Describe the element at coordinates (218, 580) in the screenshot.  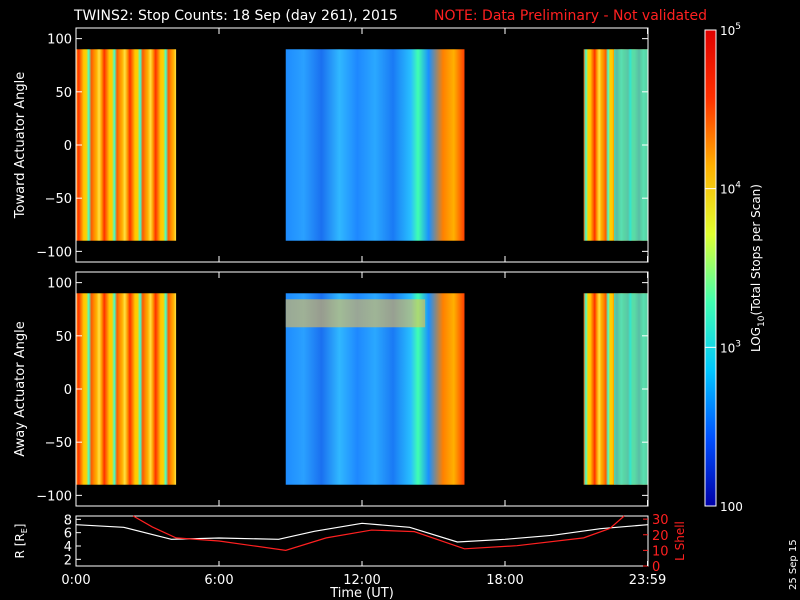
I see `x-tick-label: 6:00` at that location.